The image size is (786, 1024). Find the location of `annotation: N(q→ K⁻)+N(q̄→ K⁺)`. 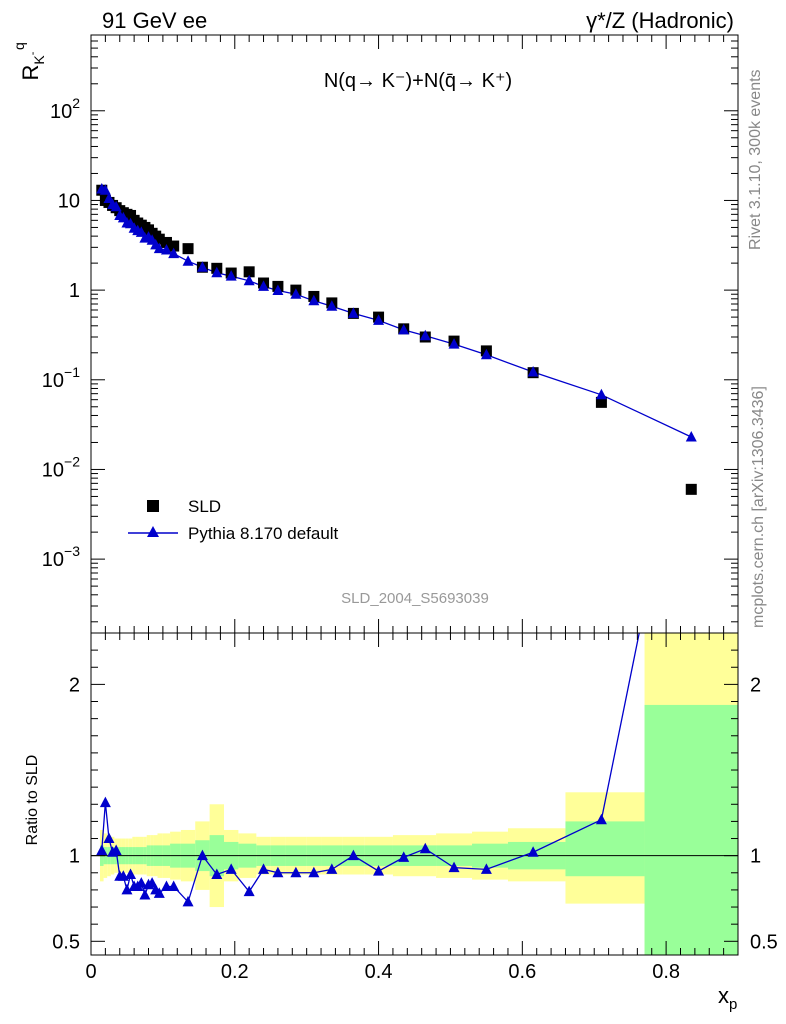

annotation: N(q→ K⁻)+N(q̄→ K⁺) is located at coordinates (418, 81).